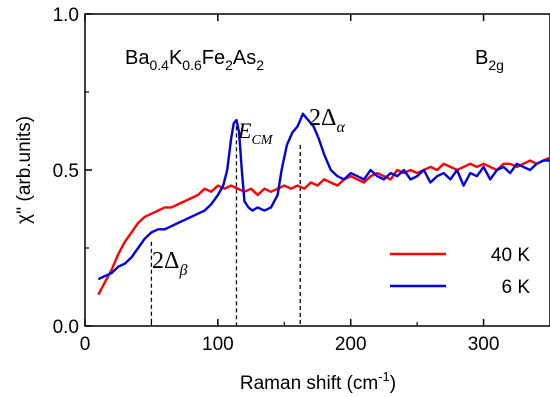 This screenshot has height=397, width=550. What do you see at coordinates (66, 15) in the screenshot?
I see `y-tick-label-1: 1.0` at bounding box center [66, 15].